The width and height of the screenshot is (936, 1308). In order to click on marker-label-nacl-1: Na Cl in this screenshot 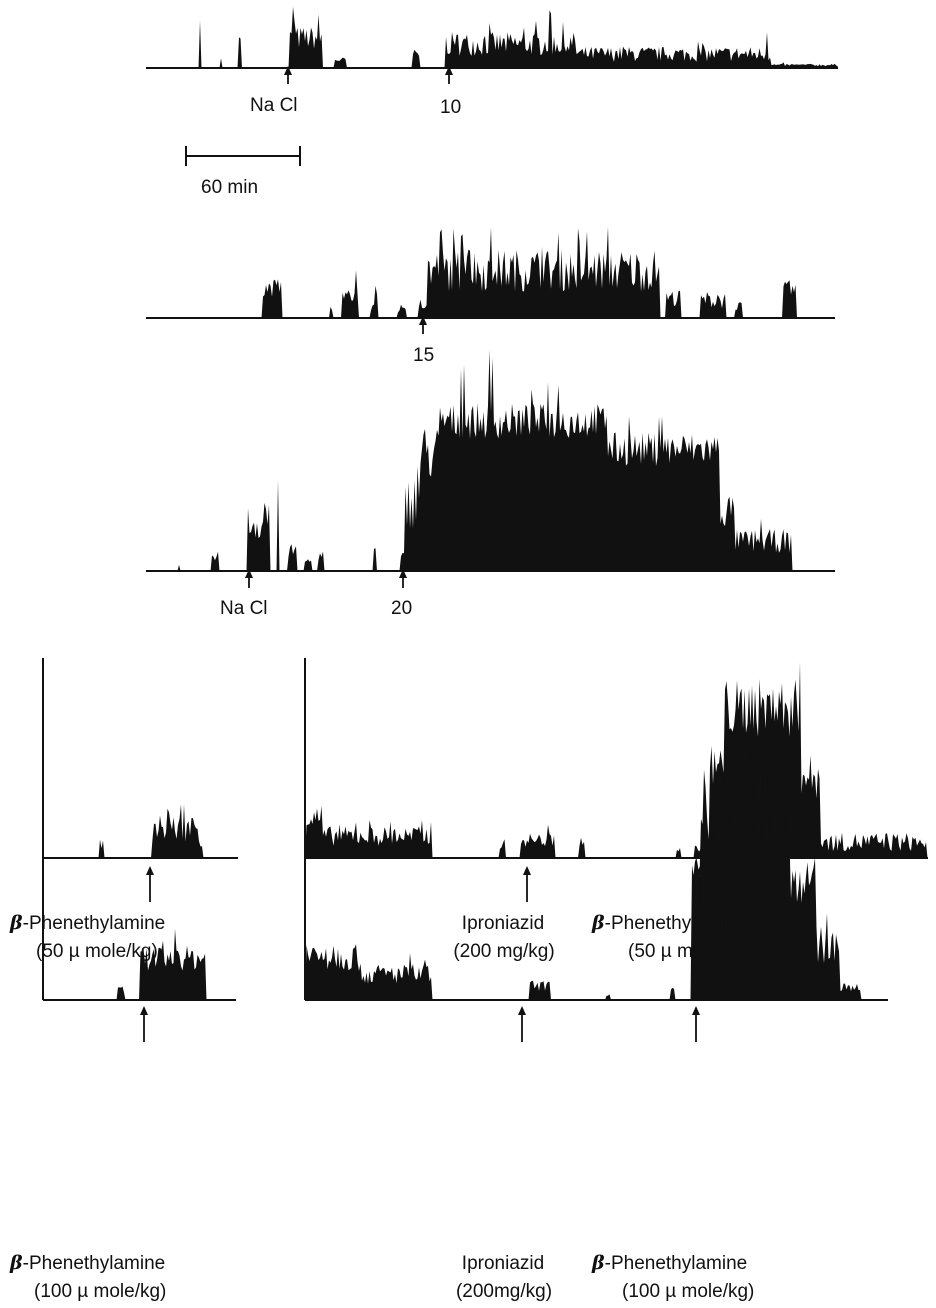, I will do `click(274, 105)`.